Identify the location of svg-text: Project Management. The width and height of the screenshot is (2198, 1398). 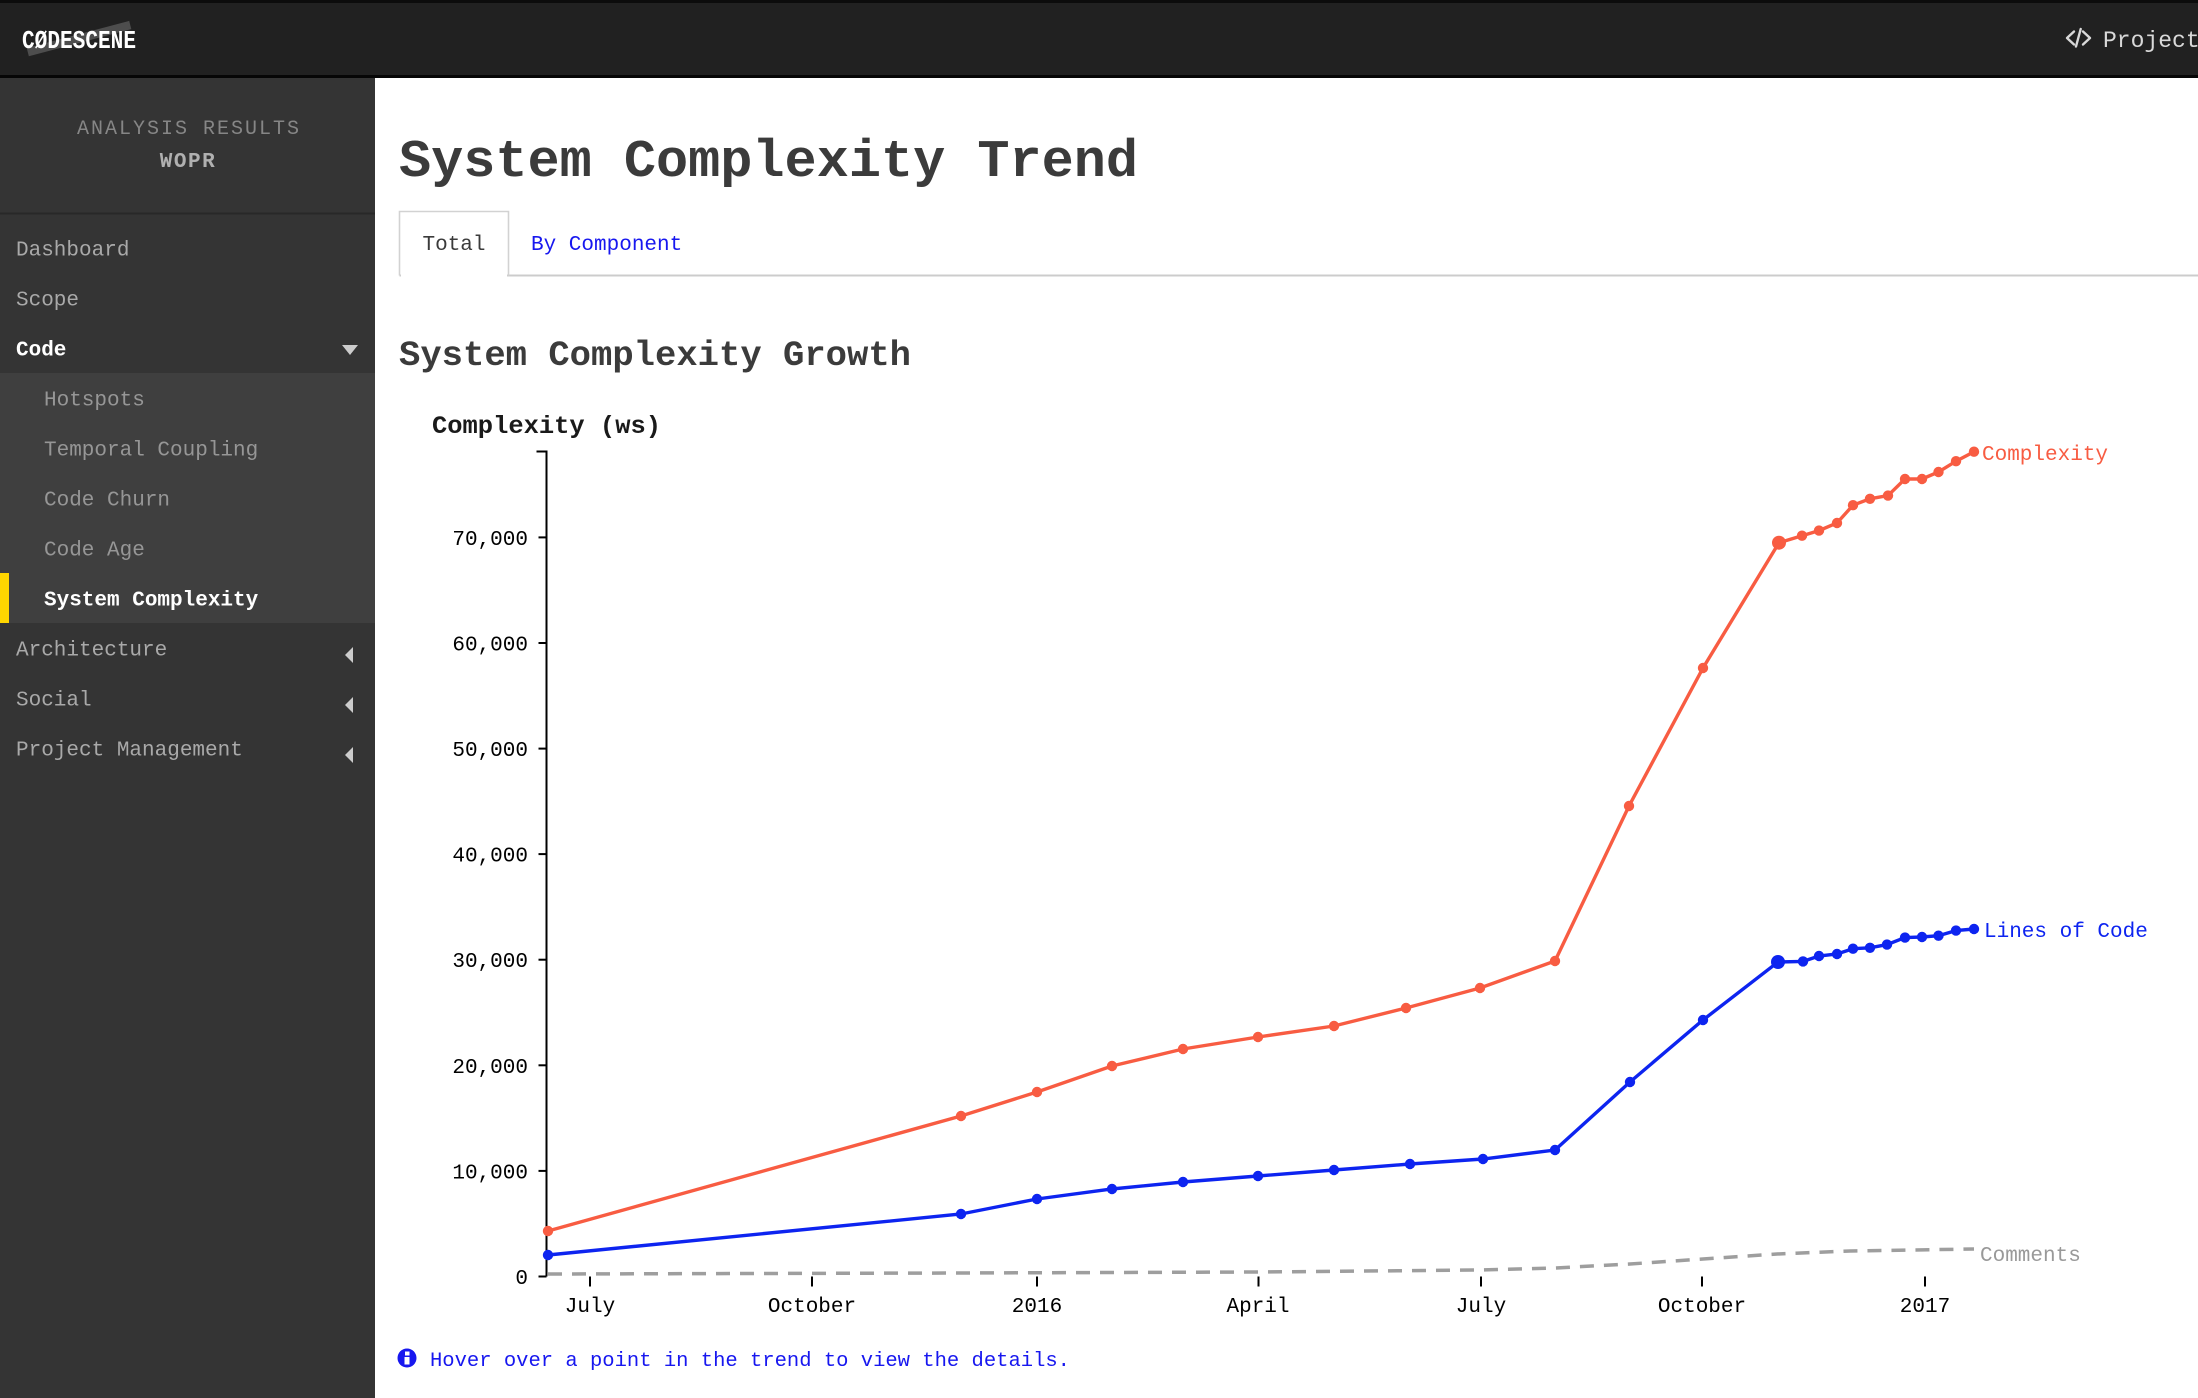
(129, 751).